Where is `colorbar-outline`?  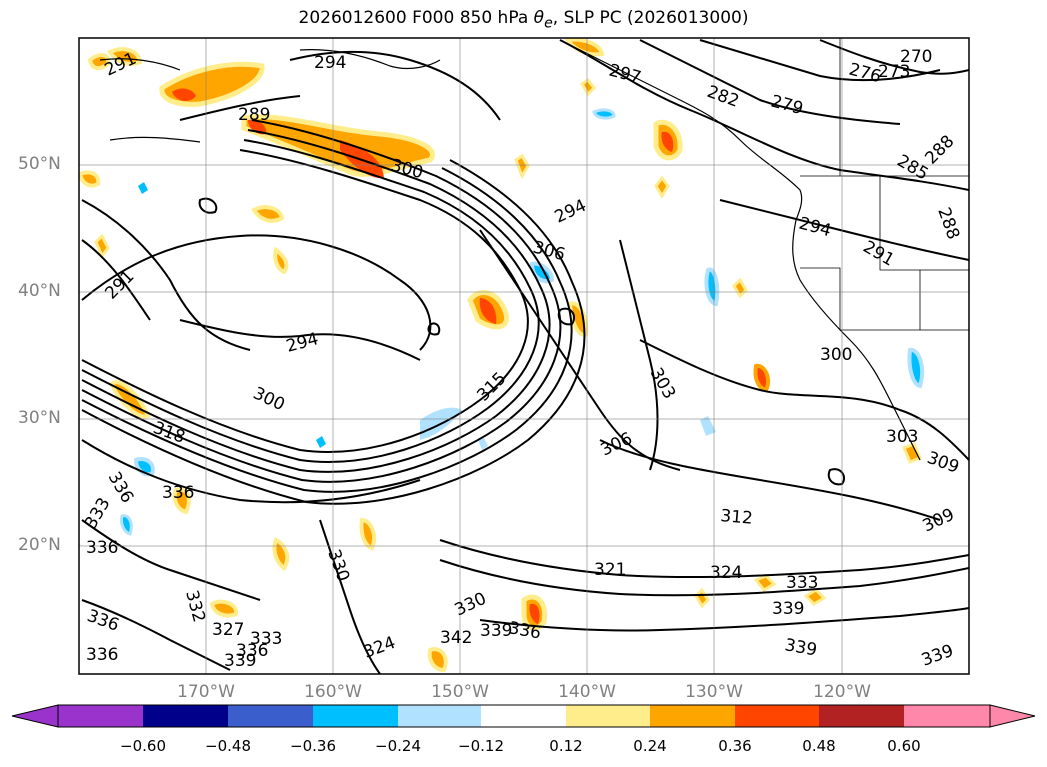 colorbar-outline is located at coordinates (524, 716).